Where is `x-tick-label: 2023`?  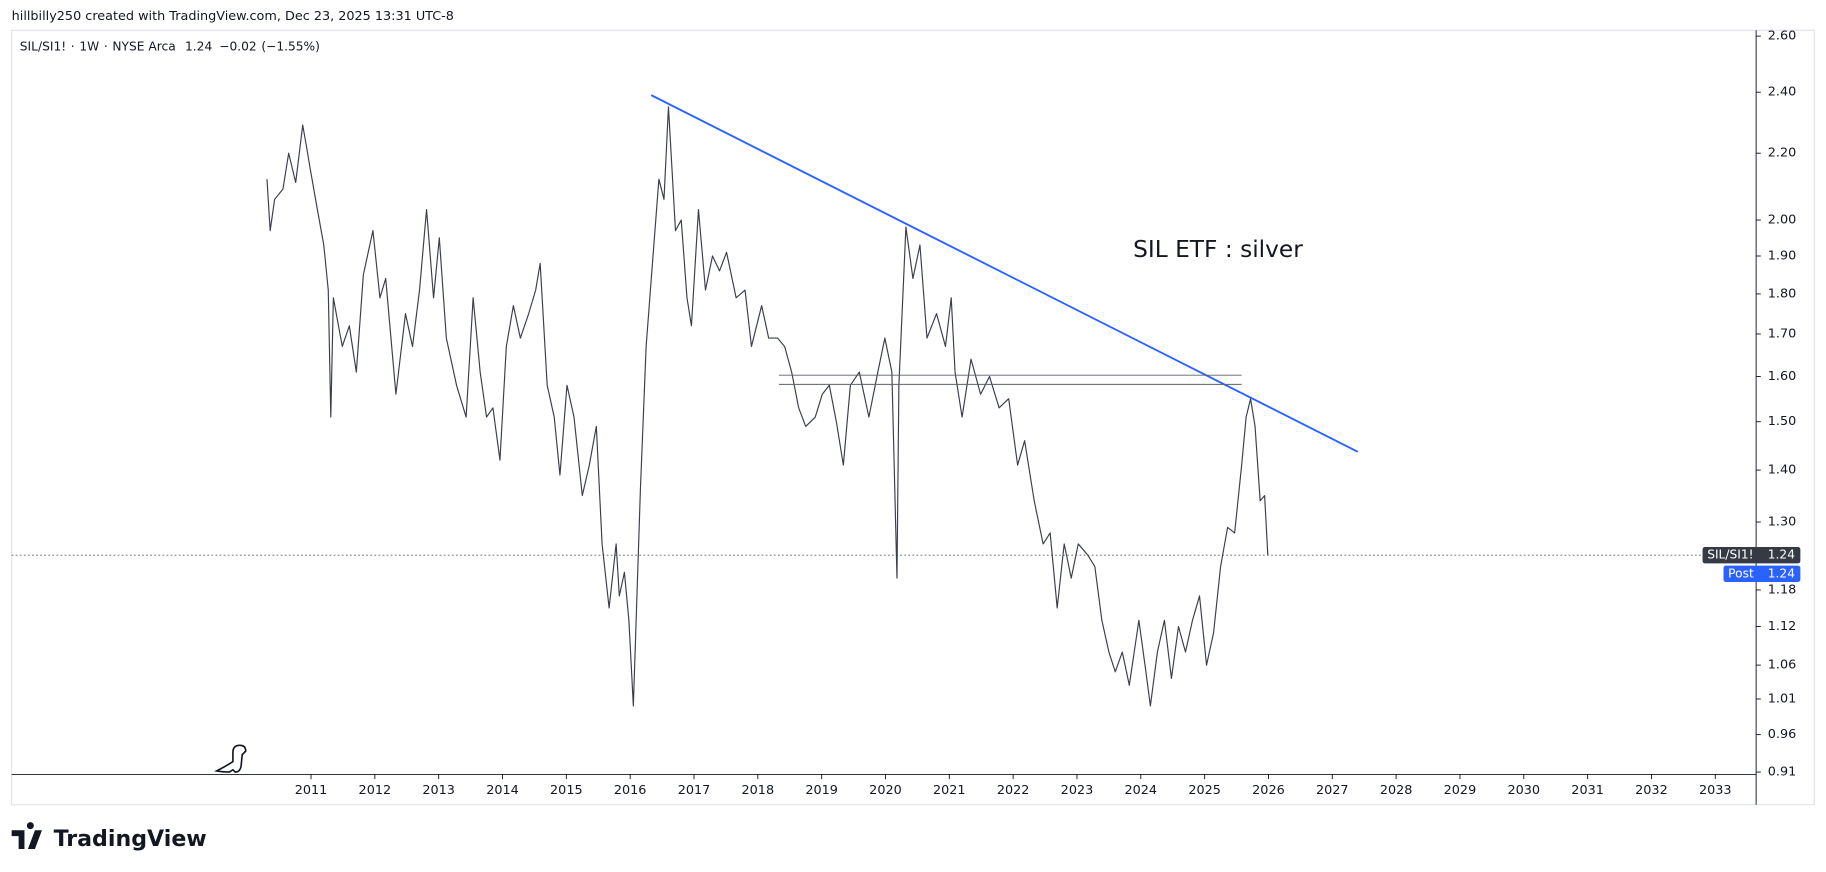 x-tick-label: 2023 is located at coordinates (1077, 790).